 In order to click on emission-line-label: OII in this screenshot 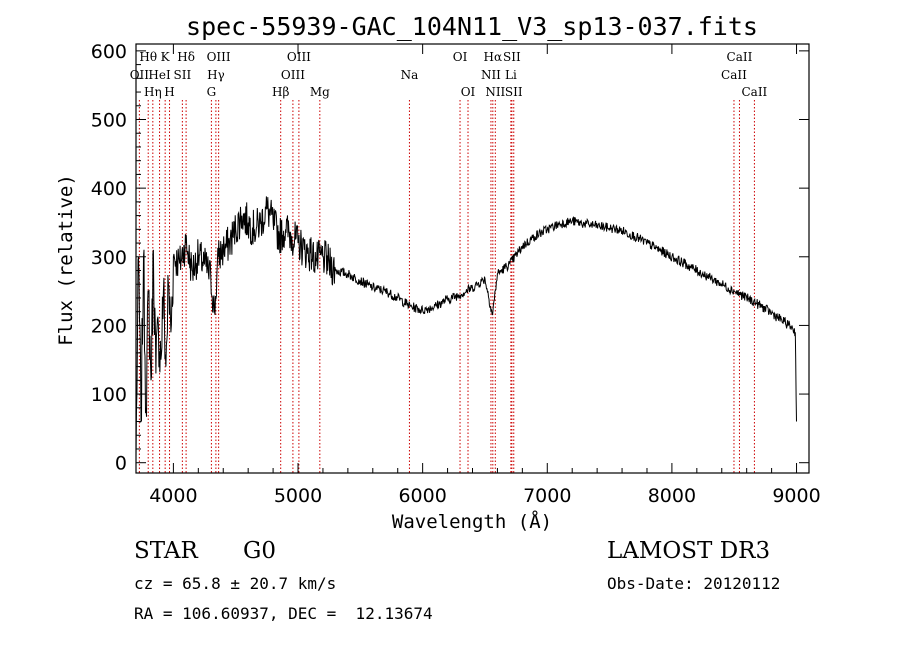, I will do `click(140, 75)`.